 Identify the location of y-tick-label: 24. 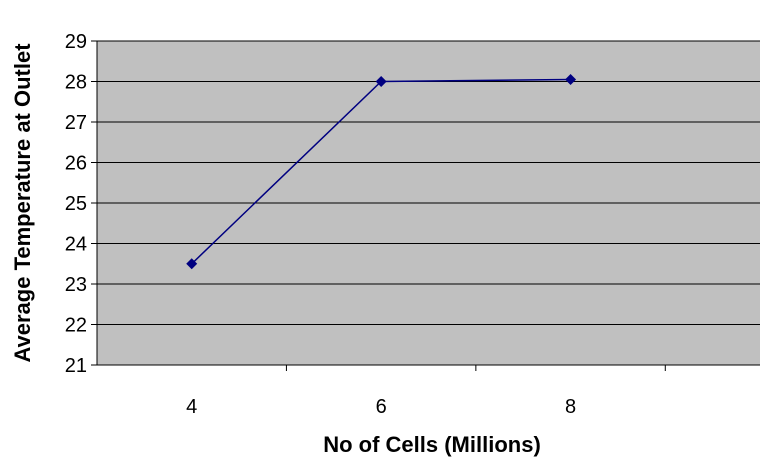
(76, 245).